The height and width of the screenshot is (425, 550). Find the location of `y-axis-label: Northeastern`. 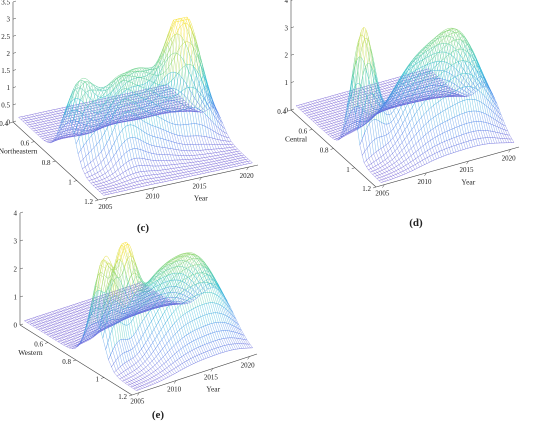

y-axis-label: Northeastern is located at coordinates (19, 151).